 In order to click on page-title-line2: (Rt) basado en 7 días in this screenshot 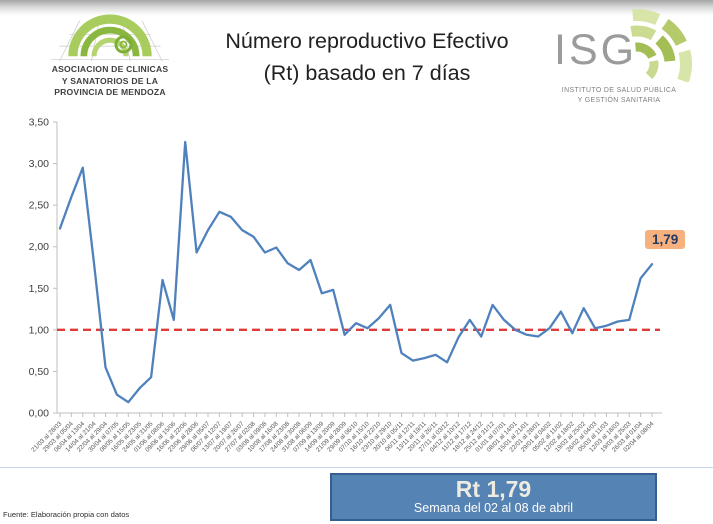, I will do `click(367, 73)`.